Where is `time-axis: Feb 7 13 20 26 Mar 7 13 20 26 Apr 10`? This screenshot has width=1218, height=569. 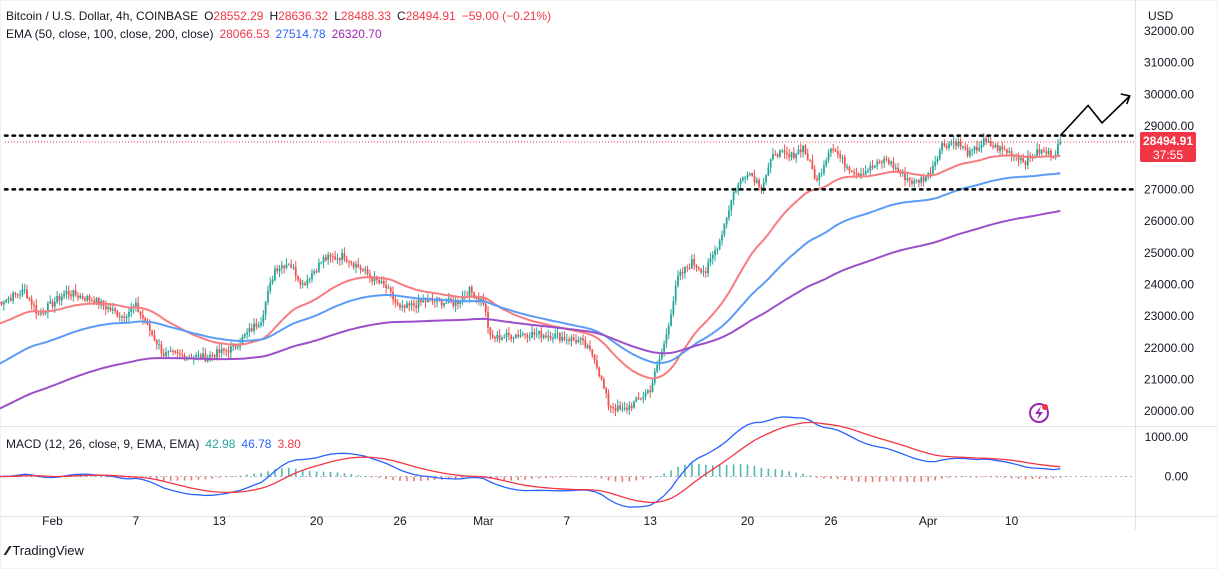
time-axis: Feb 7 13 20 26 Mar 7 13 20 26 Apr 10 is located at coordinates (530, 521).